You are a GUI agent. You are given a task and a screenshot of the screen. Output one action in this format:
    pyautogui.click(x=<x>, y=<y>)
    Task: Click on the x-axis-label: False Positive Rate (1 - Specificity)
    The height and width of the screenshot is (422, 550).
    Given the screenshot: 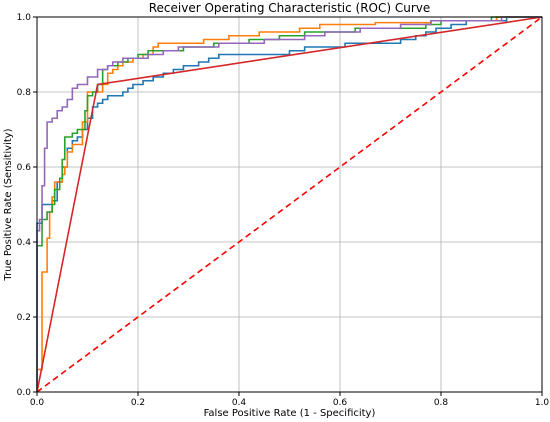 What is the action you would take?
    pyautogui.click(x=290, y=413)
    